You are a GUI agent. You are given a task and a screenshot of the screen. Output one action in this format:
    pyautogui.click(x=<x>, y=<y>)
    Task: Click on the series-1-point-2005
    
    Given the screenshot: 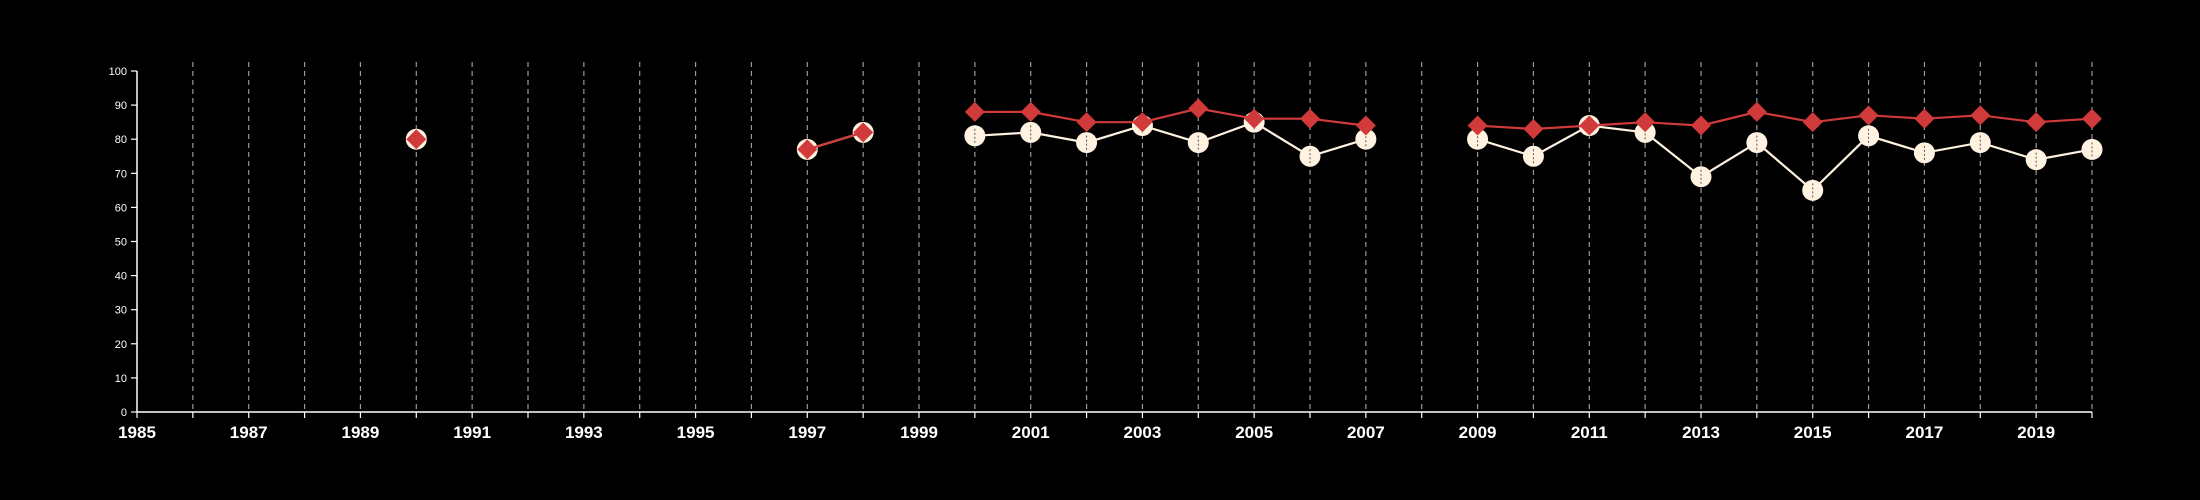 What is the action you would take?
    pyautogui.click(x=1254, y=118)
    